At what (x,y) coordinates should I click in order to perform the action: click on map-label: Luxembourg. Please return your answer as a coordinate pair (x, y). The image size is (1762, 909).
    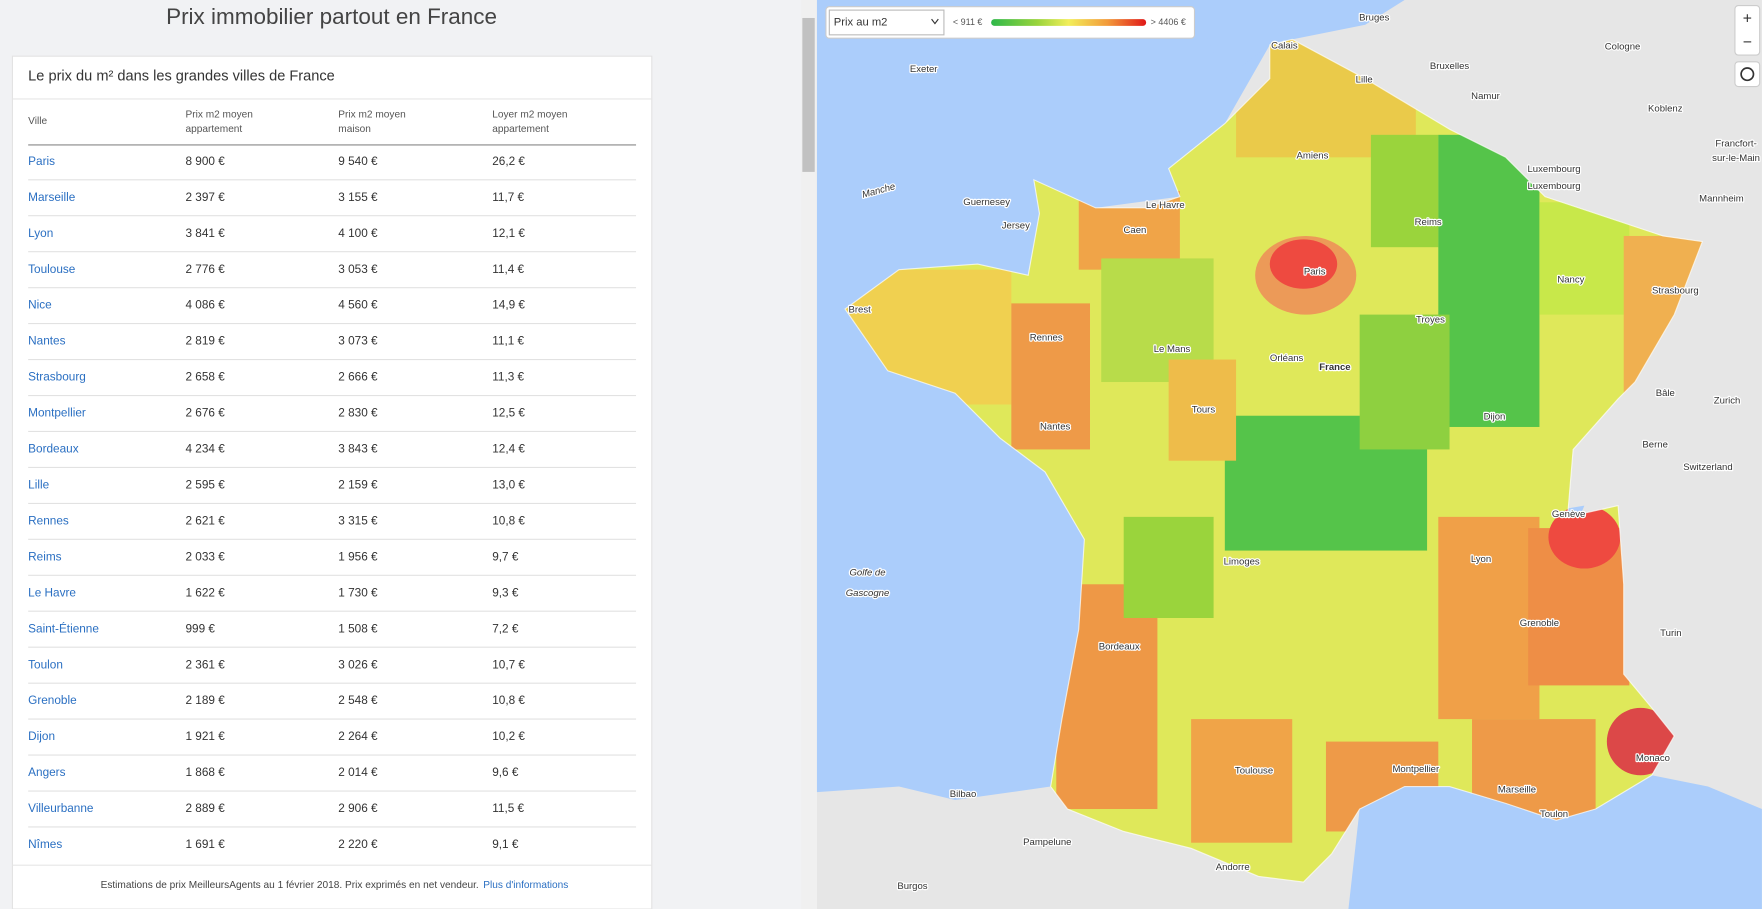
    Looking at the image, I should click on (1554, 186).